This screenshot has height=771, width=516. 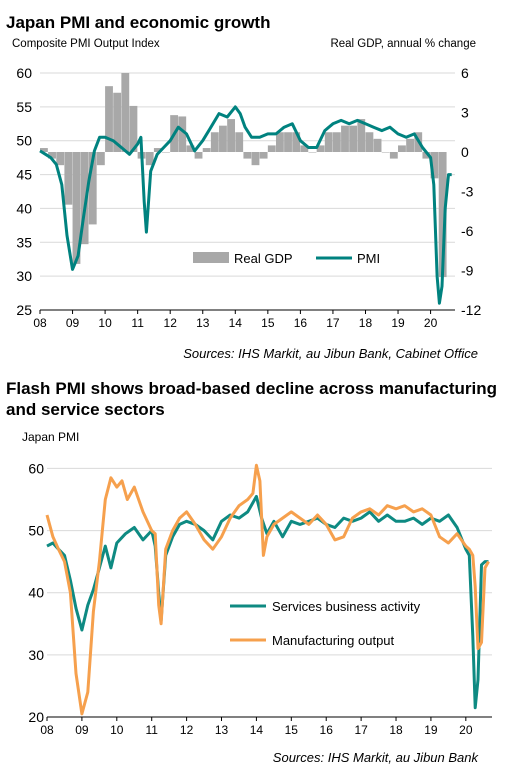 What do you see at coordinates (222, 730) in the screenshot?
I see `chart2-x-tick-label: 13` at bounding box center [222, 730].